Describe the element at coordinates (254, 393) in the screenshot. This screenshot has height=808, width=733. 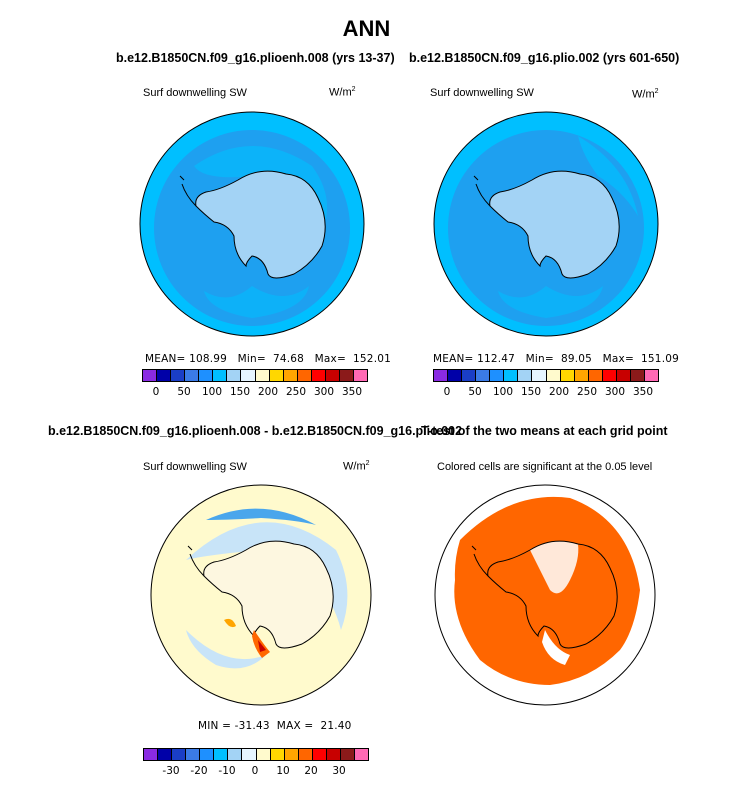
I see `colorbar-ticks-top-left: 0 50 100 150 200 250 300 350` at that location.